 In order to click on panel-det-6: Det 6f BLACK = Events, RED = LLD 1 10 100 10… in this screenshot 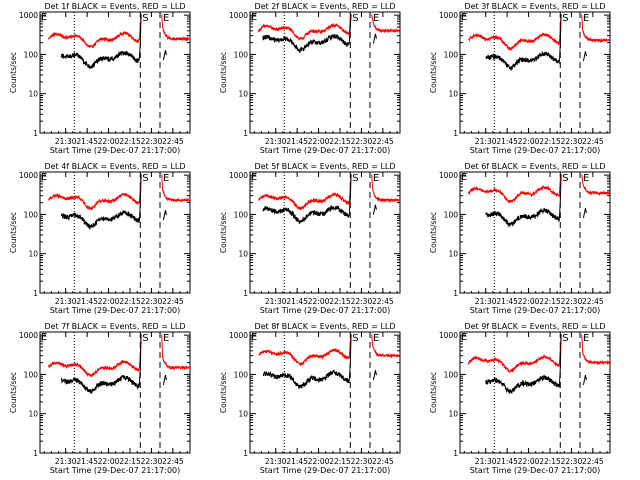, I will do `click(520, 238)`.